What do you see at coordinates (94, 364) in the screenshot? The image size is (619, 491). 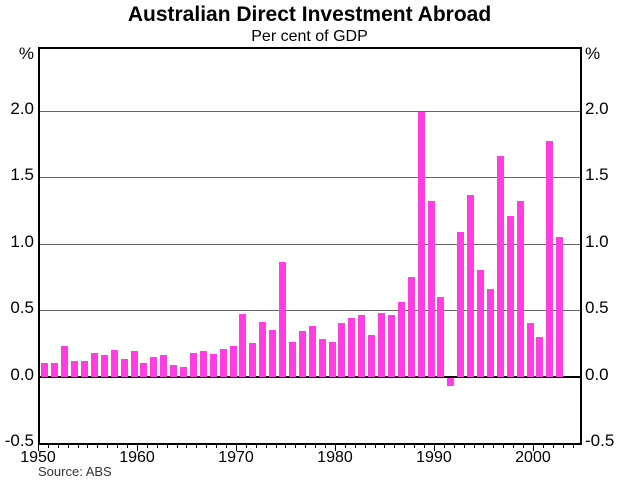 I see `bar-1955` at bounding box center [94, 364].